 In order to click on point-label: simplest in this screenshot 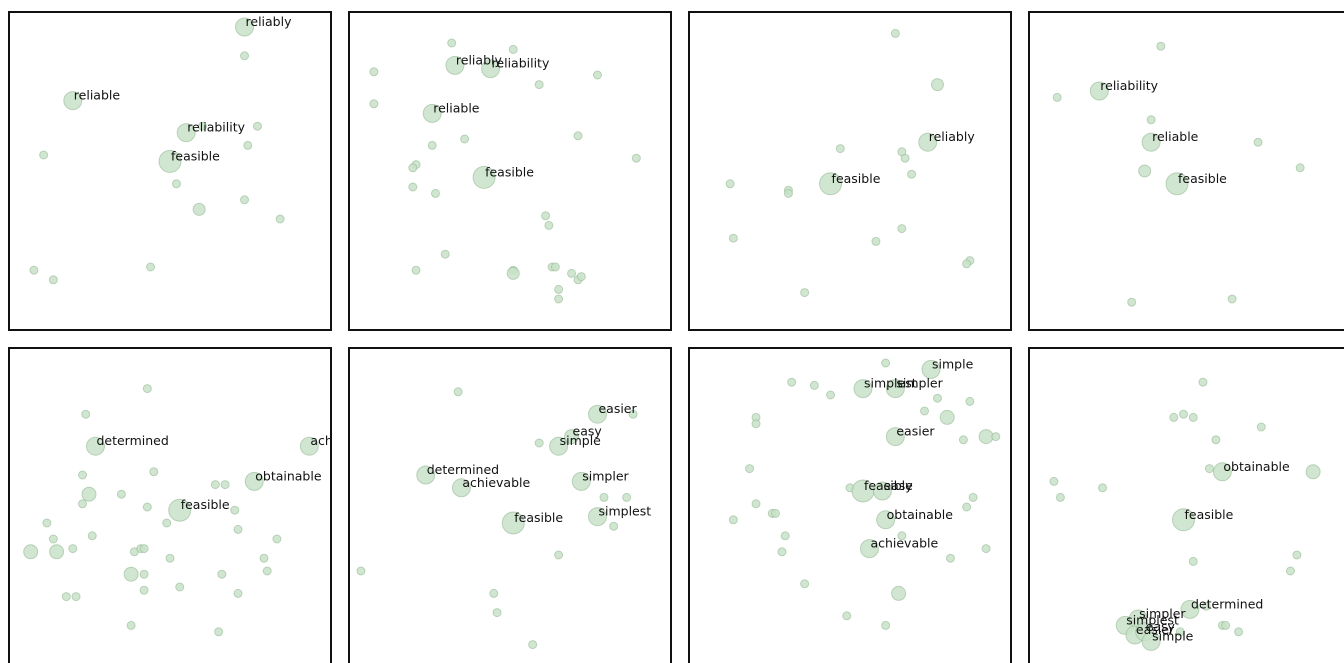, I will do `click(890, 383)`.